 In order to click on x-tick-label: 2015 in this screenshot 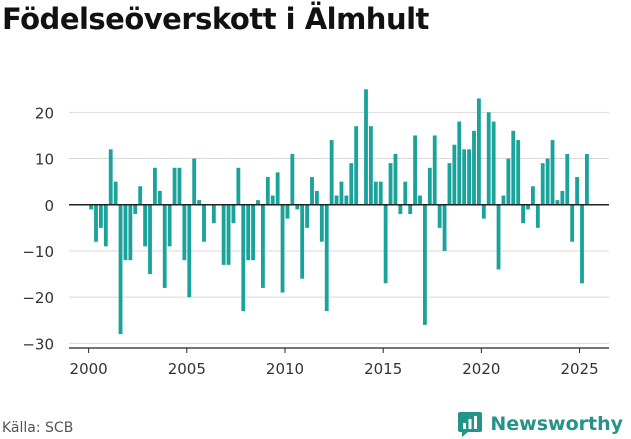, I will do `click(383, 369)`.